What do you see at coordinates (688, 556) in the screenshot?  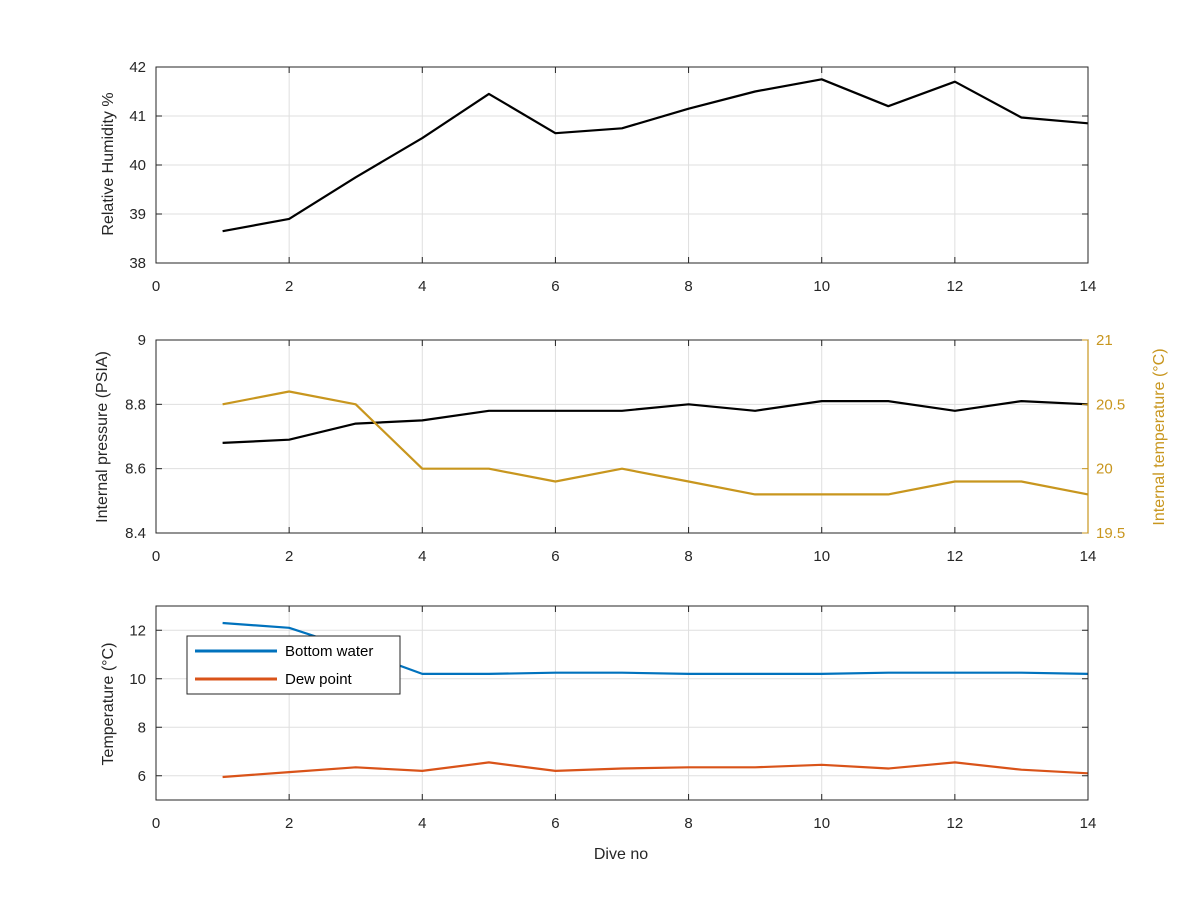 I see `pressure-x-tick-label: 8` at bounding box center [688, 556].